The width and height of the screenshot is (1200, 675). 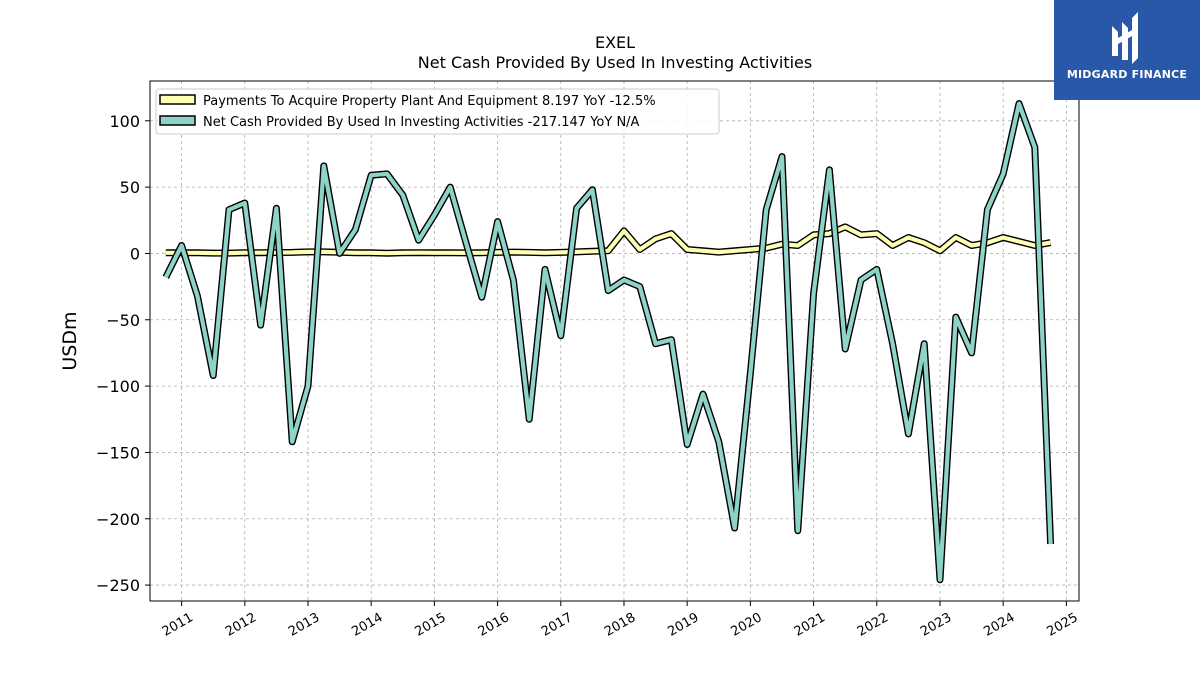 What do you see at coordinates (241, 625) in the screenshot?
I see `x-tick-label: 2012` at bounding box center [241, 625].